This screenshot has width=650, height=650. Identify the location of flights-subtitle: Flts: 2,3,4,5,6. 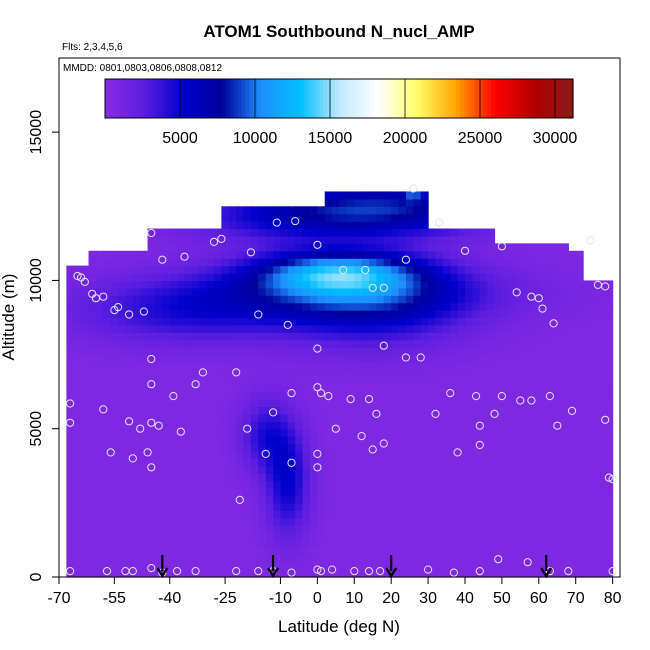
(92, 47).